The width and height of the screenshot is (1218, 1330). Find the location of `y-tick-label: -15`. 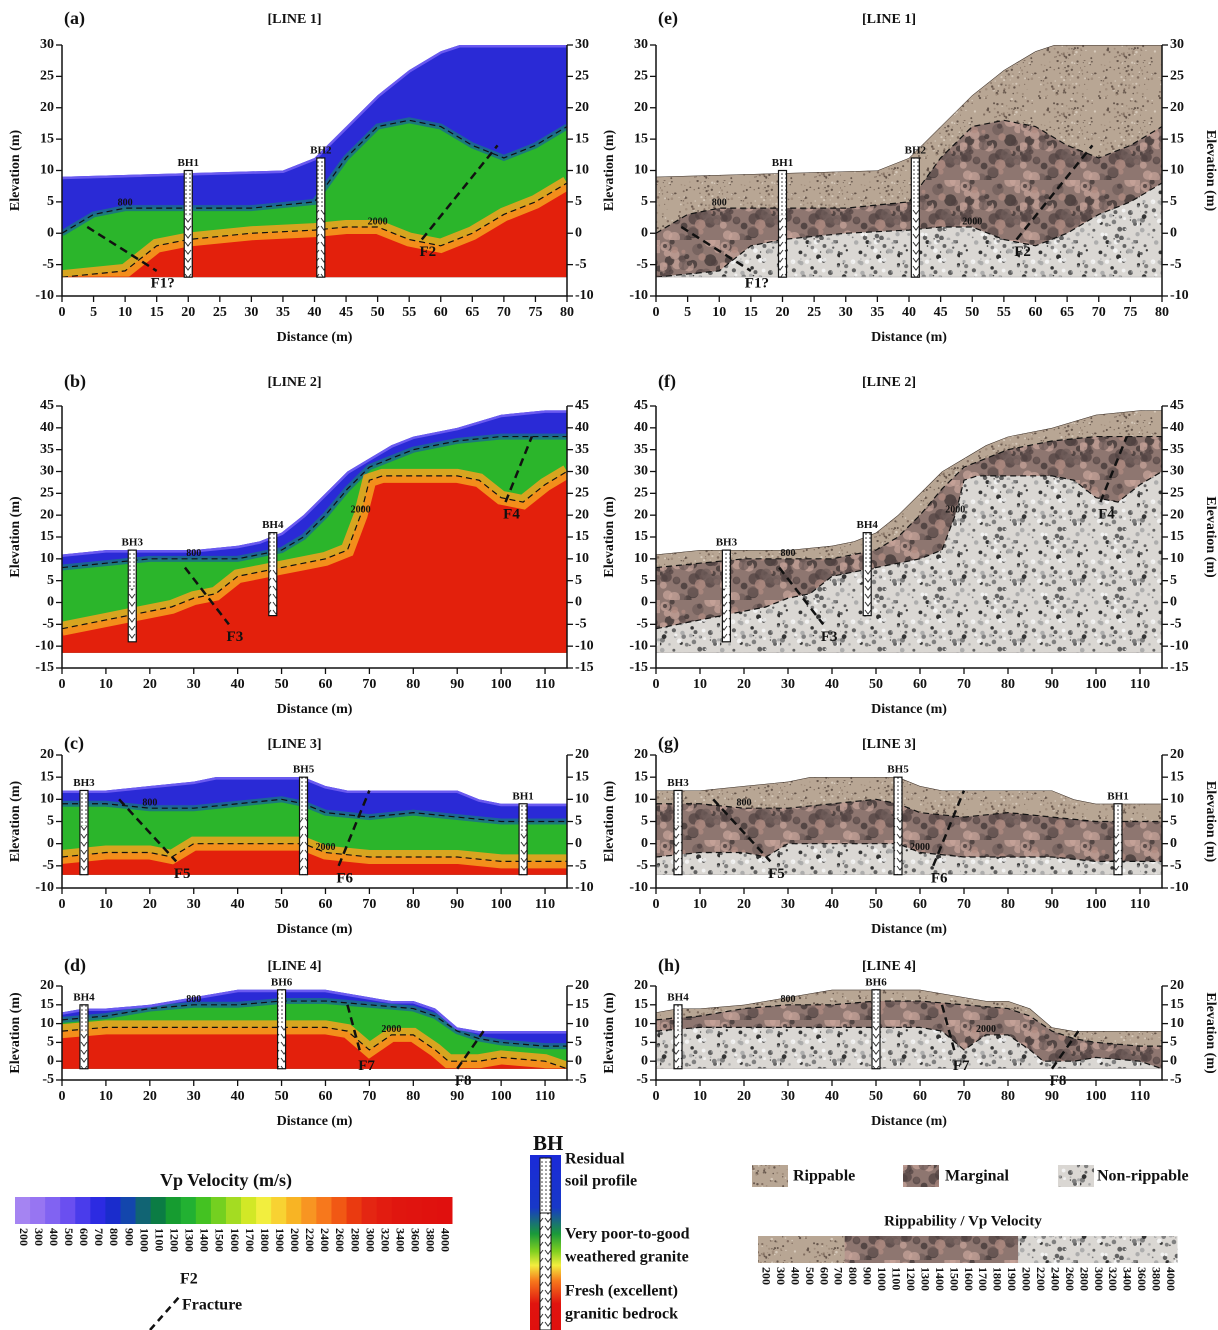

y-tick-label: -15 is located at coordinates (638, 667).